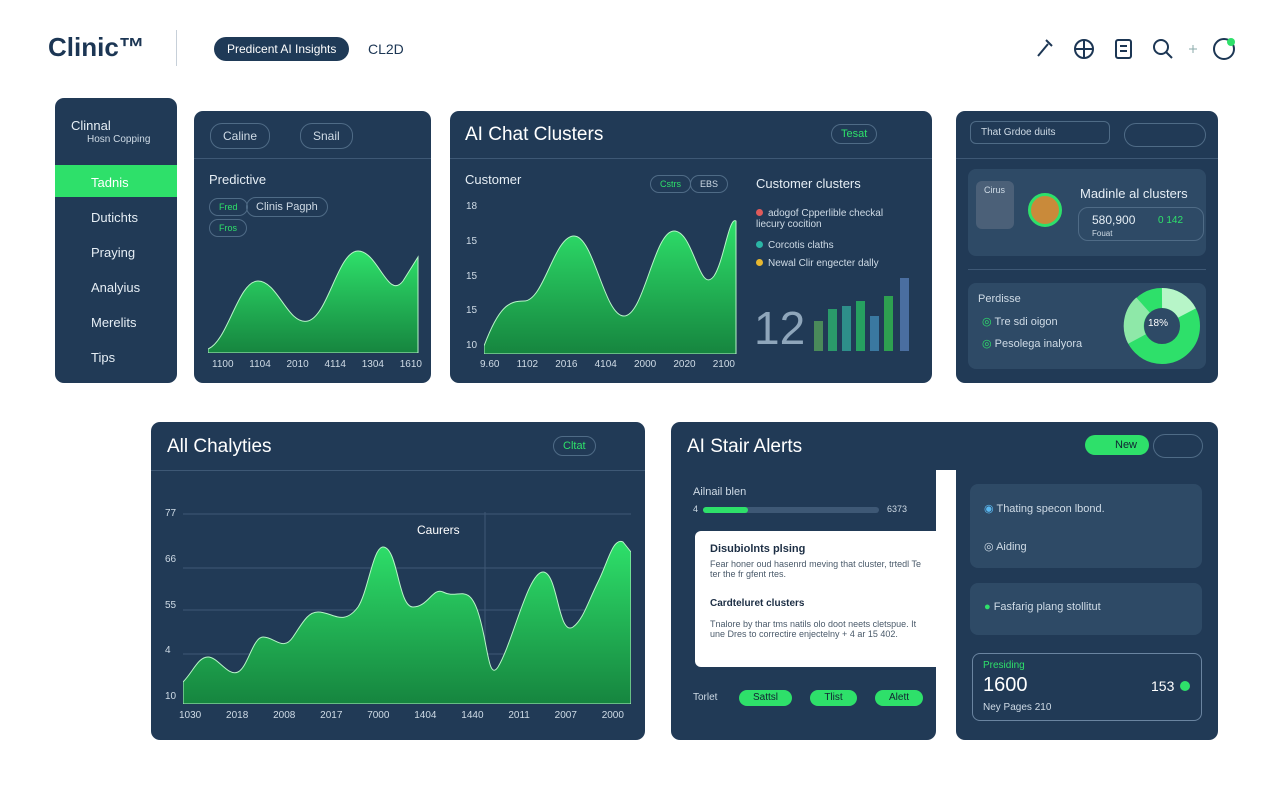 This screenshot has width=1280, height=800. Describe the element at coordinates (103, 357) in the screenshot. I see `sidebar-item: Tips` at that location.